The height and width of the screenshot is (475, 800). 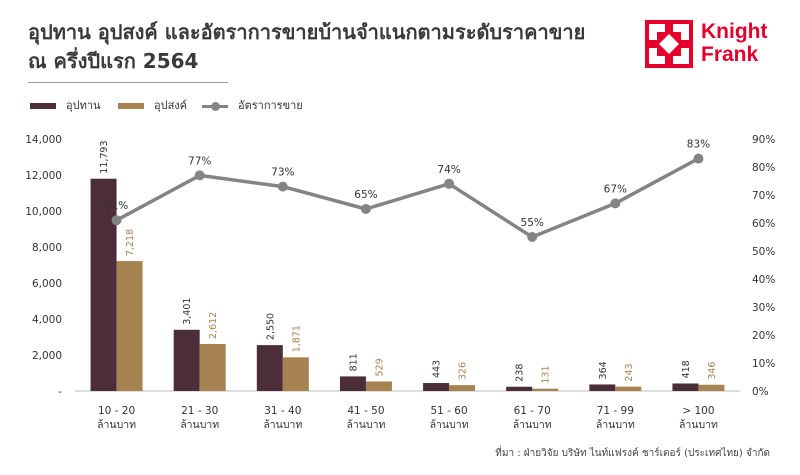 I want to click on y-right-tick-label: 80%, so click(x=763, y=168).